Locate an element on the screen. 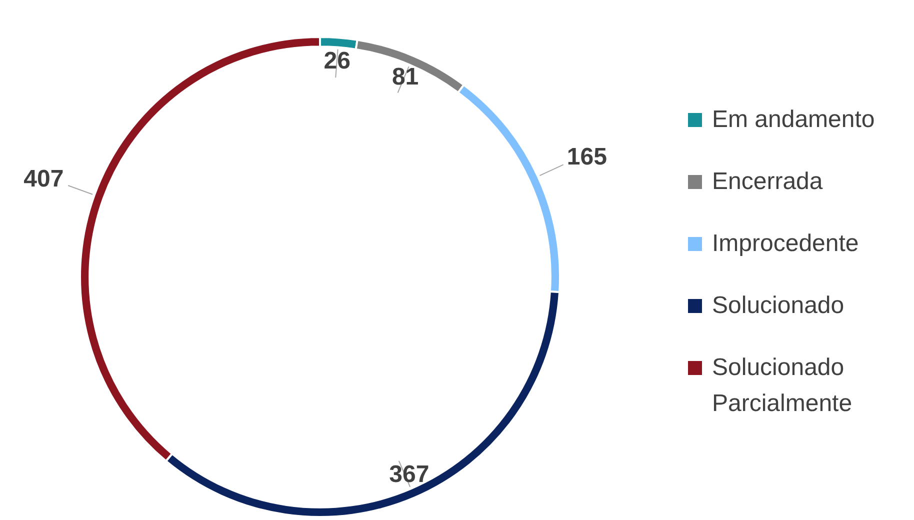 The height and width of the screenshot is (520, 914). data-label: 26 is located at coordinates (337, 60).